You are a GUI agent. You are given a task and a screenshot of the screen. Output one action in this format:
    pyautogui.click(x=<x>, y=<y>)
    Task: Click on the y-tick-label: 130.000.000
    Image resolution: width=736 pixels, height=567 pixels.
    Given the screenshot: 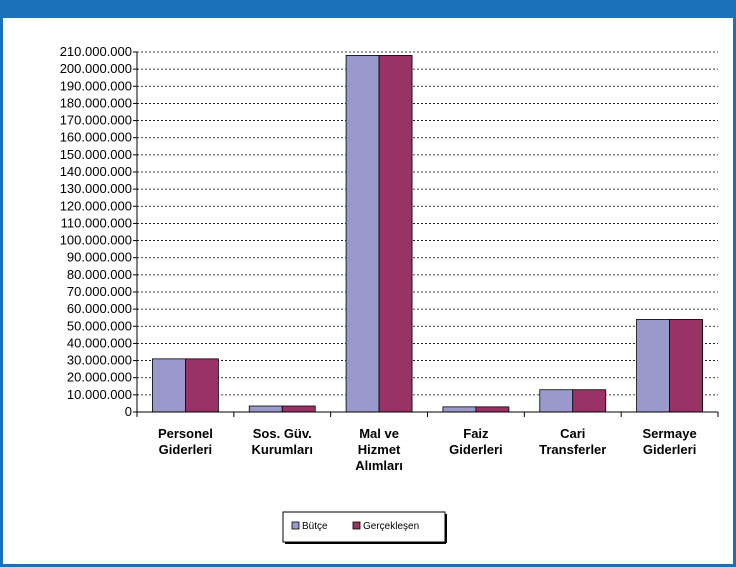 What is the action you would take?
    pyautogui.click(x=96, y=188)
    